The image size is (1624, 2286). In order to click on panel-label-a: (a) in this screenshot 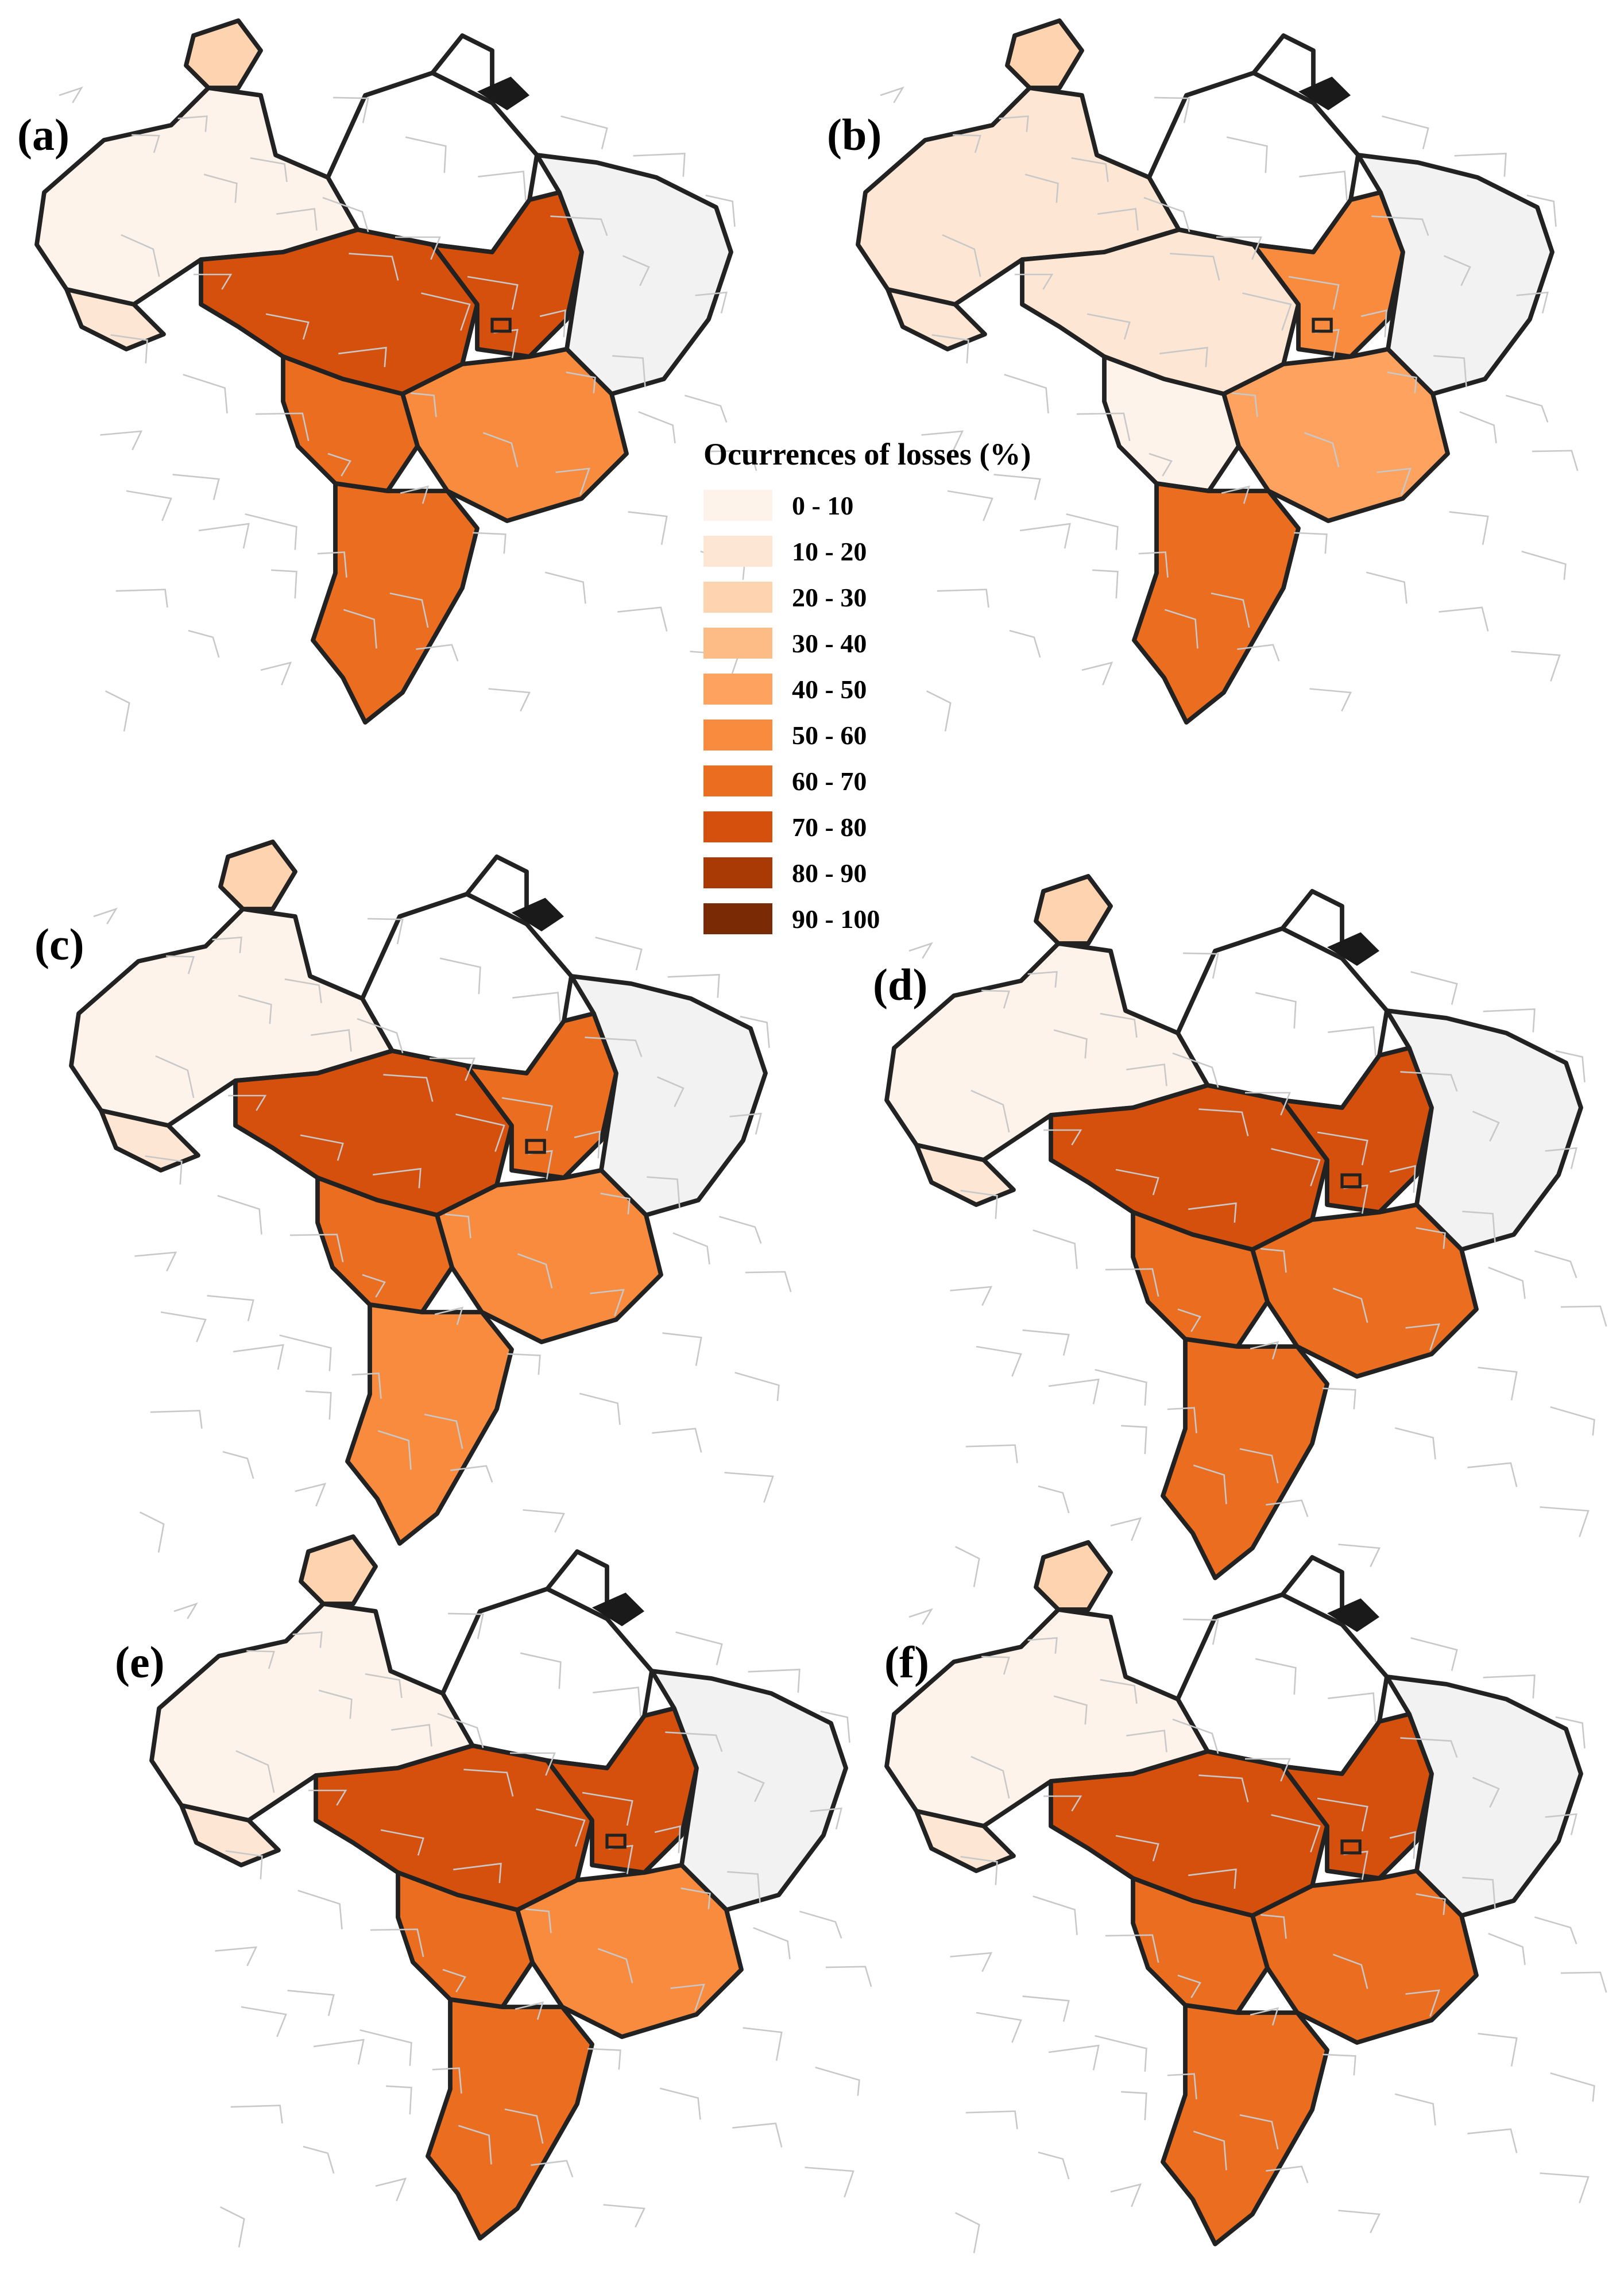, I will do `click(43, 135)`.